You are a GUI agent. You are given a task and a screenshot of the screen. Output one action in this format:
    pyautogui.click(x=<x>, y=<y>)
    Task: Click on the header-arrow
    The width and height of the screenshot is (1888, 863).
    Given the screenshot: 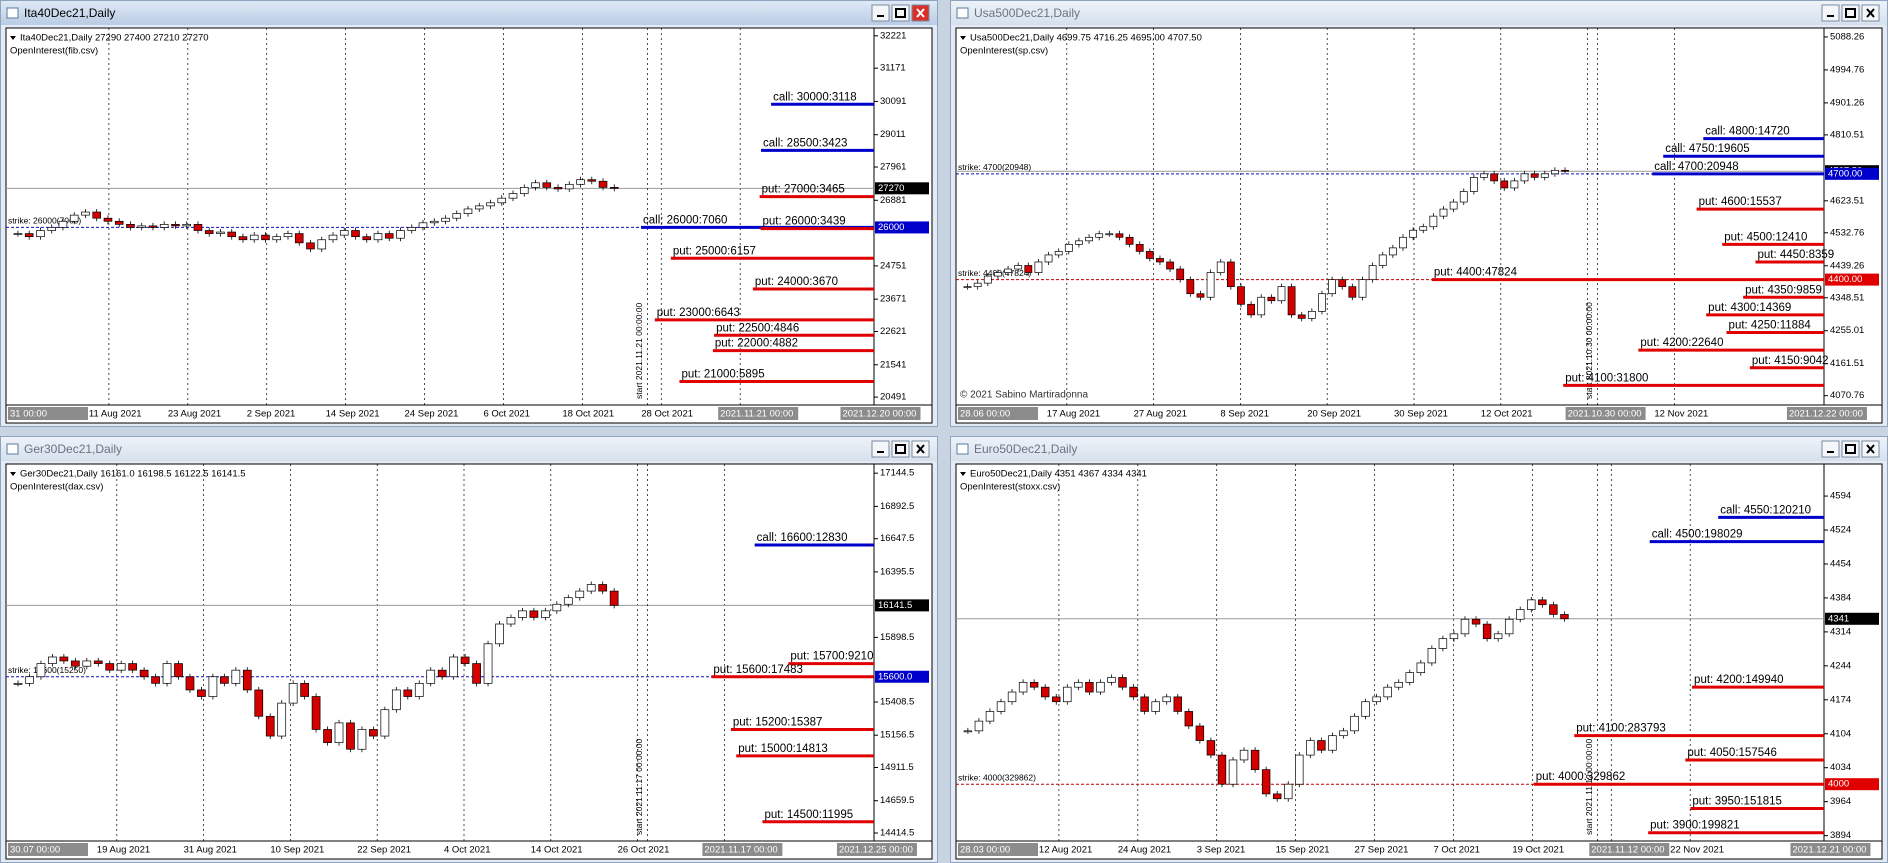 What is the action you would take?
    pyautogui.click(x=13, y=38)
    